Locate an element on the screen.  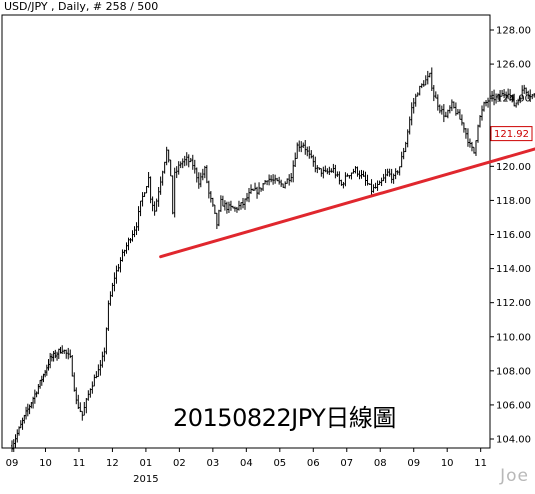
y-tick-label: 104.00 is located at coordinates (513, 440).